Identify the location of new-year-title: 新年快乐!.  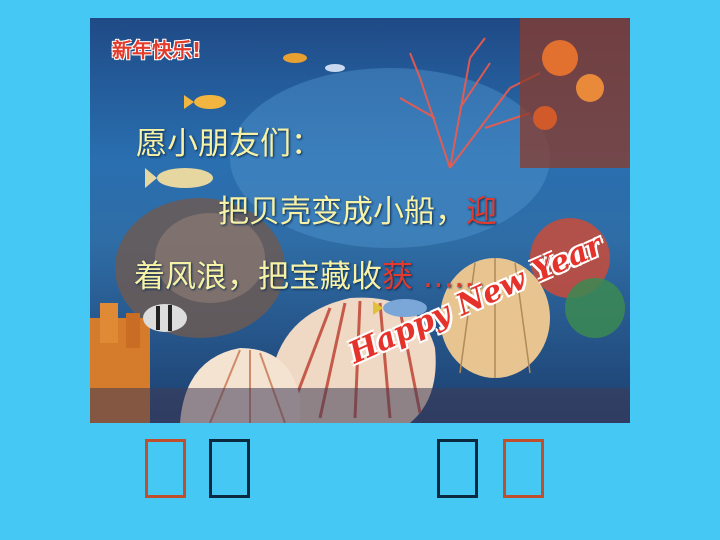
(157, 50).